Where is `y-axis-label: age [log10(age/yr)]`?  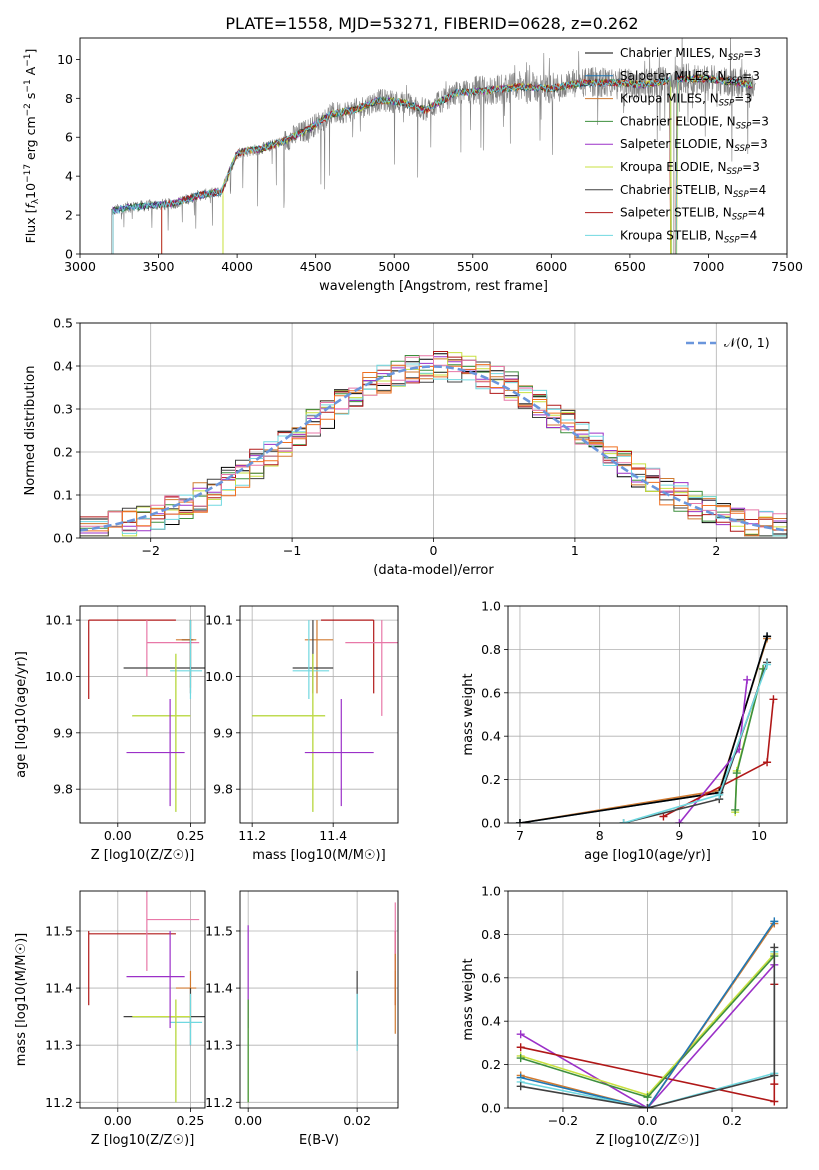 y-axis-label: age [log10(age/yr)] is located at coordinates (21, 714).